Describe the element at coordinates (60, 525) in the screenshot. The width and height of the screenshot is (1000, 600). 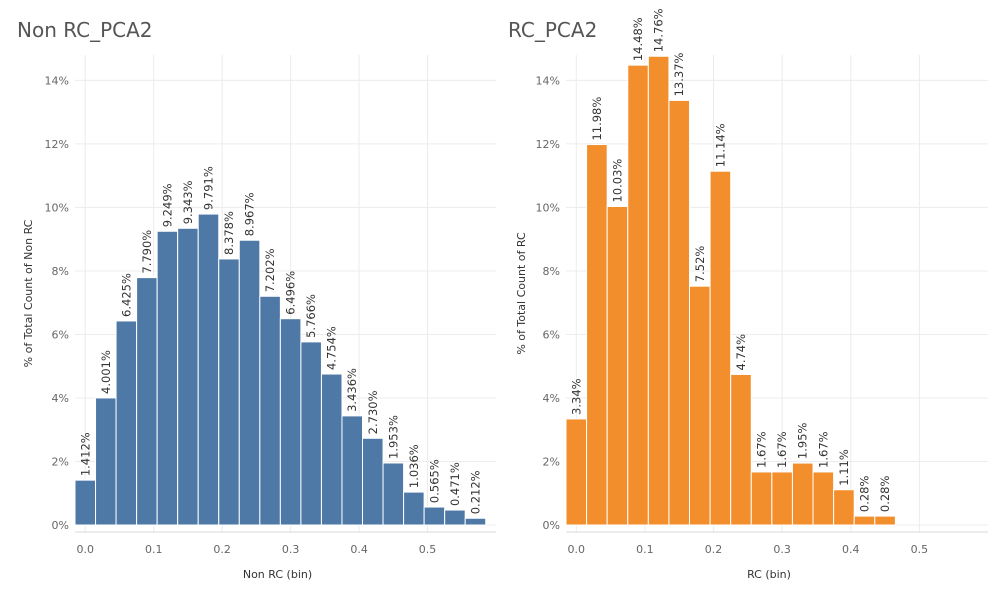
I see `left-ytick-label: 0%` at that location.